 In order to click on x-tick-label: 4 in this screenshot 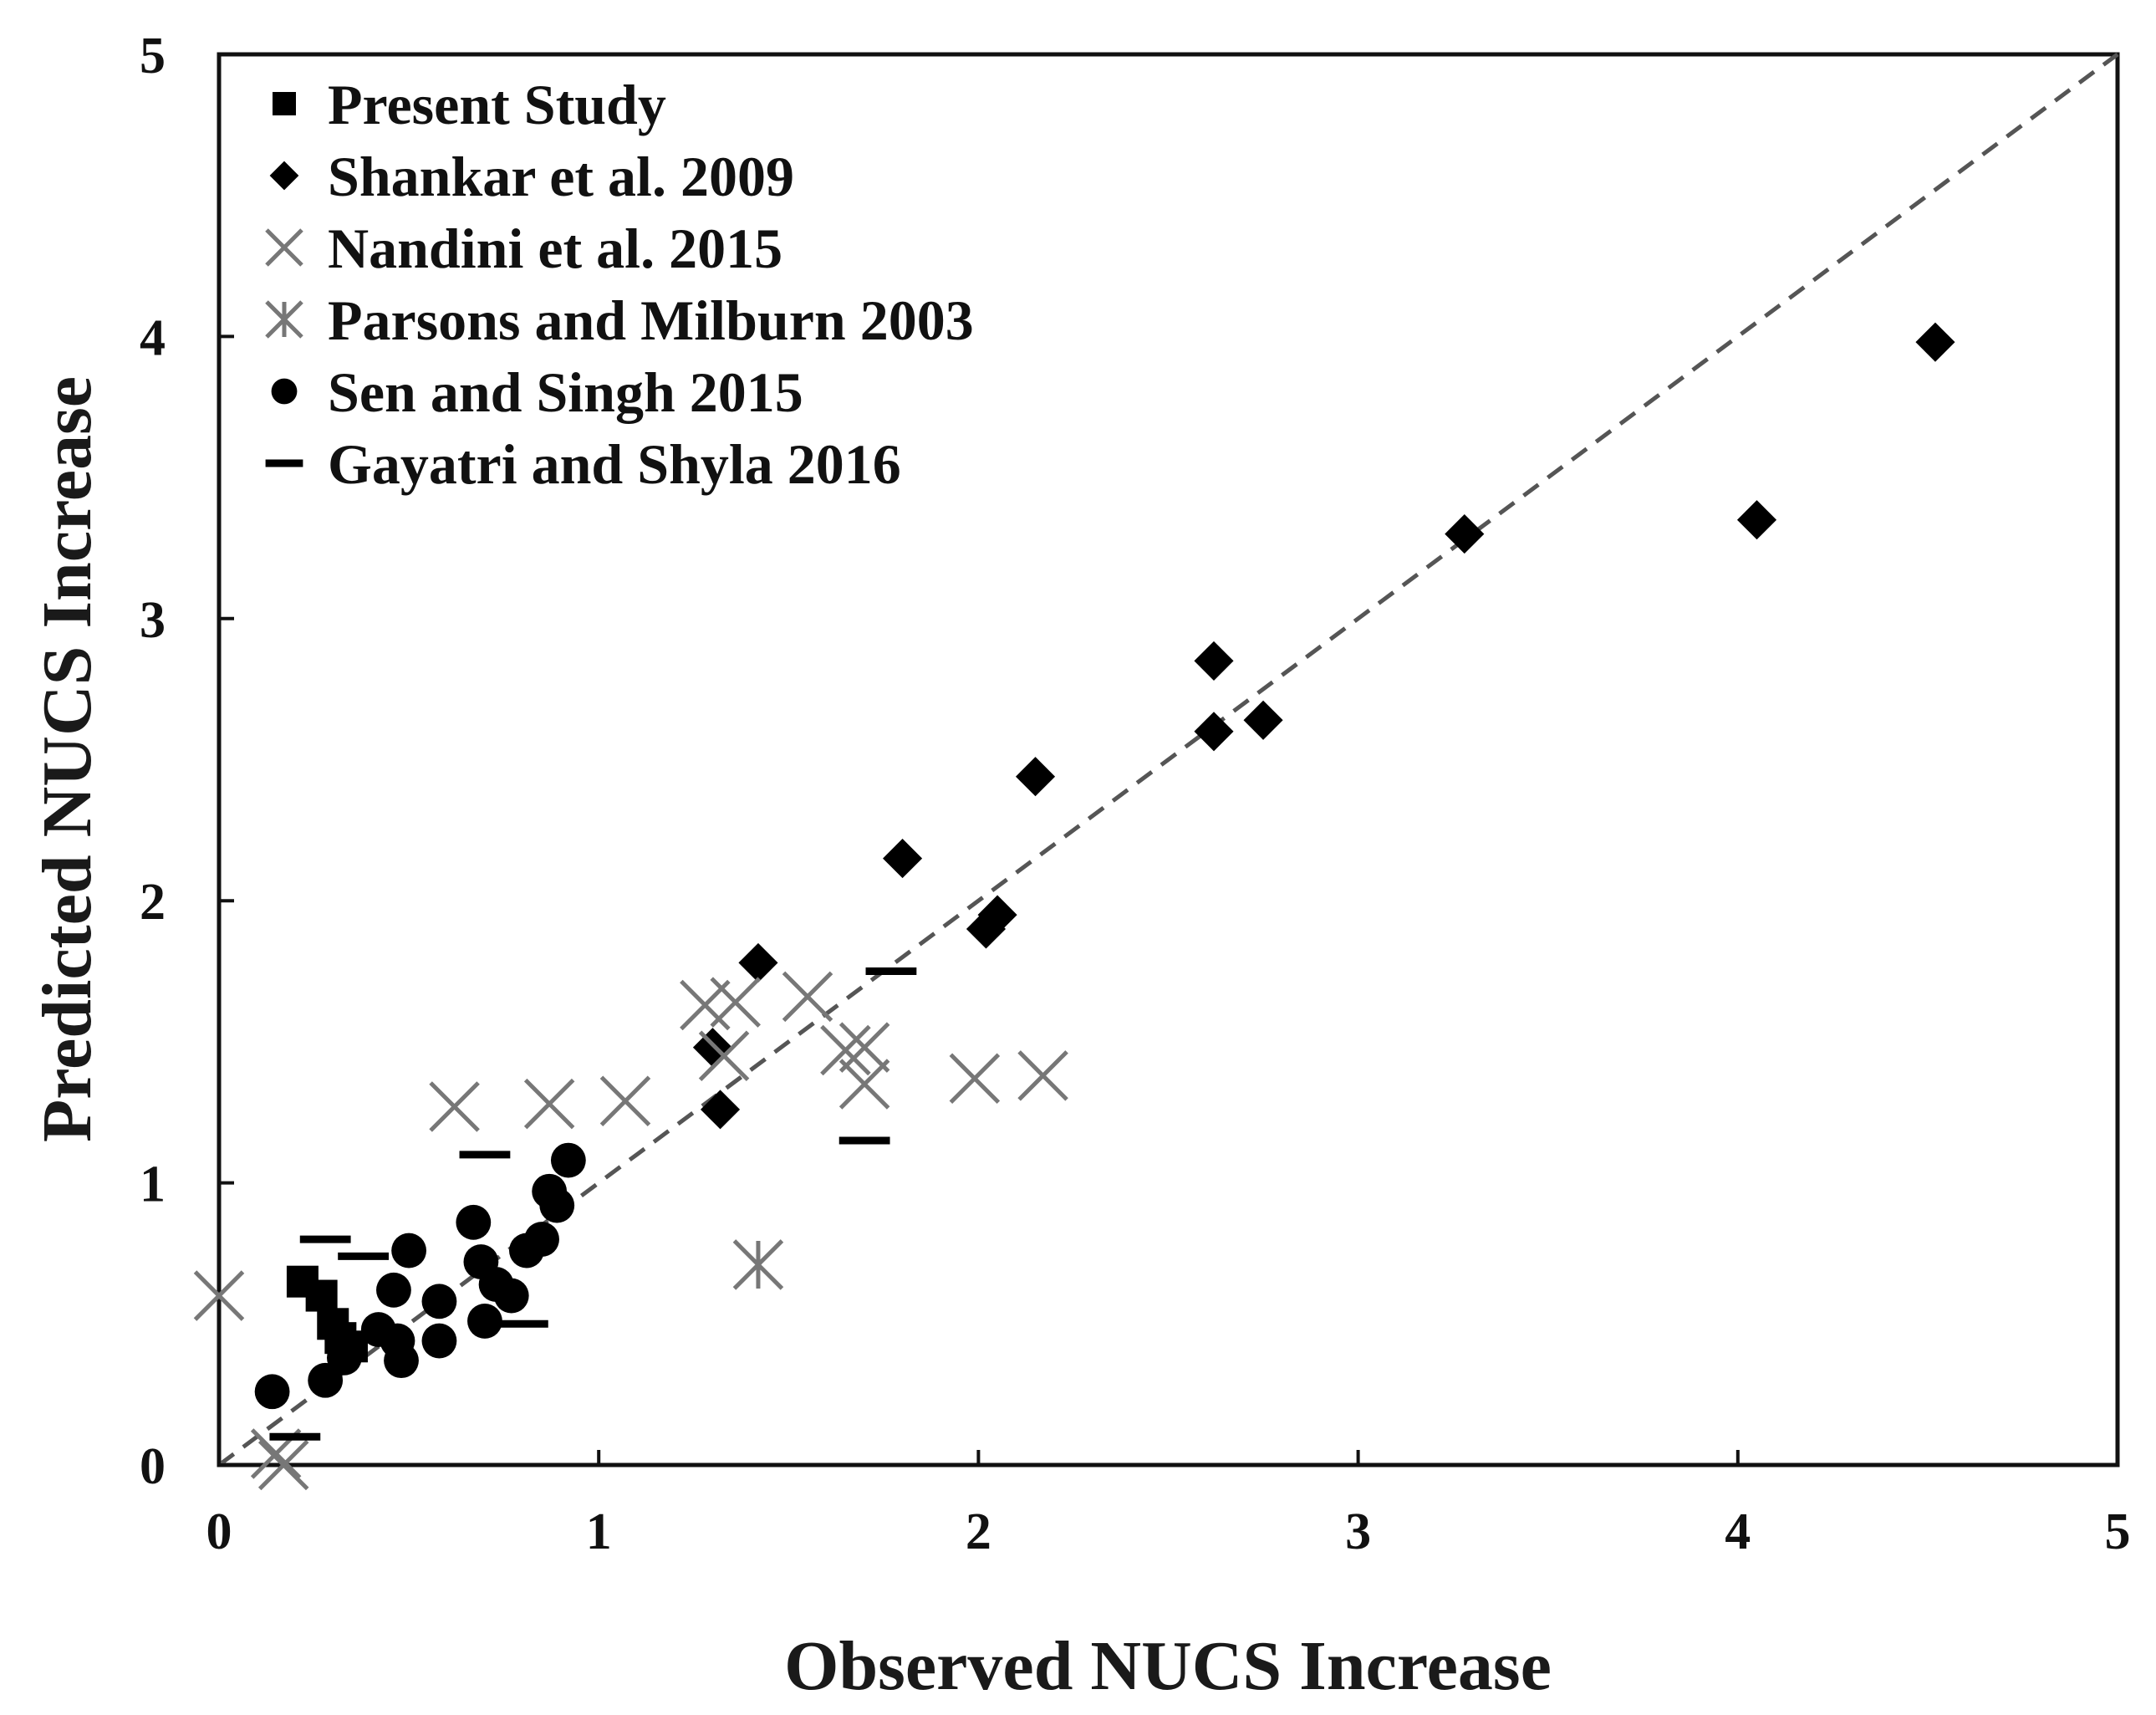, I will do `click(1738, 1531)`.